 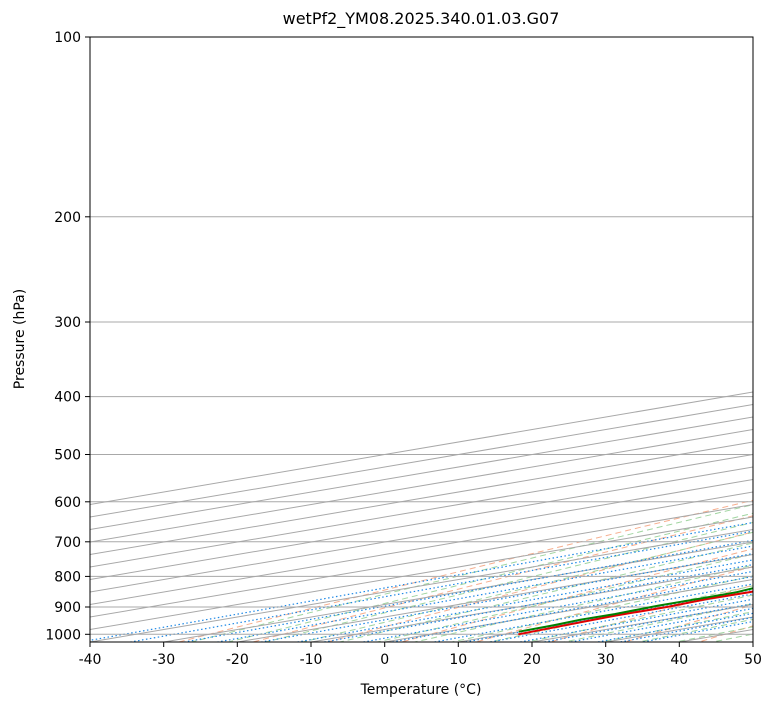 I want to click on y-tick-label: 400, so click(x=67, y=398).